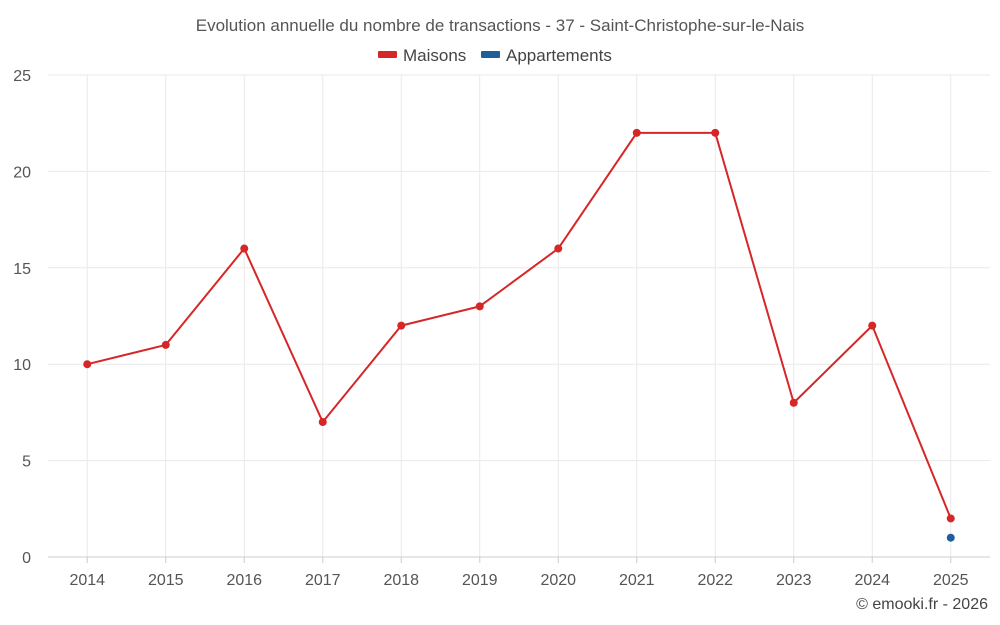  Describe the element at coordinates (434, 55) in the screenshot. I see `legend-label-maisons: Maisons` at that location.